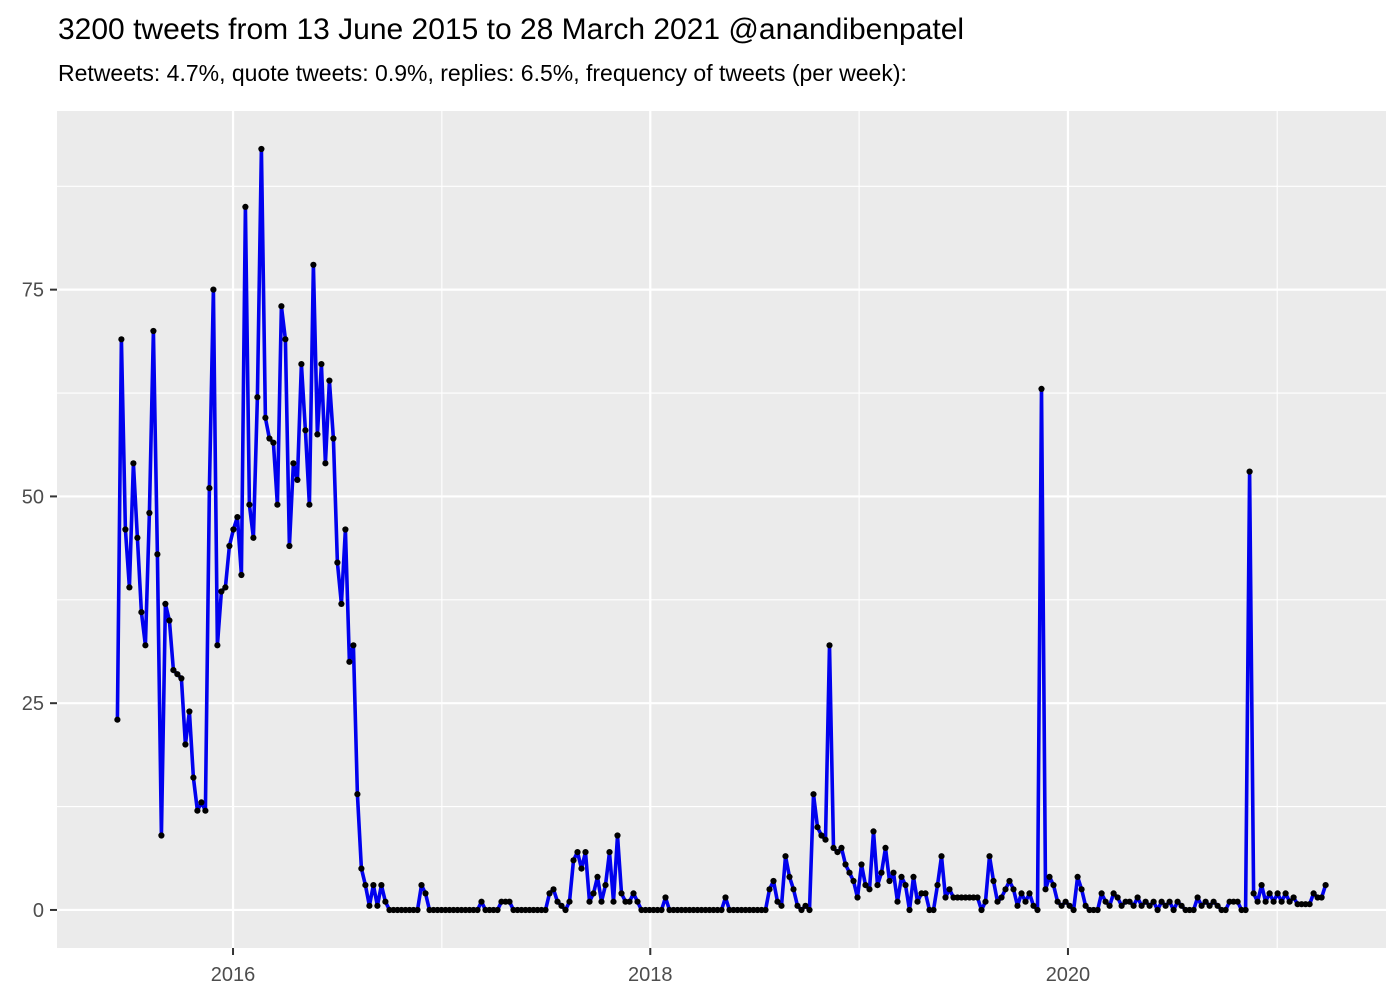 The image size is (1400, 1000). What do you see at coordinates (233, 975) in the screenshot?
I see `x-axis-label: 2016` at bounding box center [233, 975].